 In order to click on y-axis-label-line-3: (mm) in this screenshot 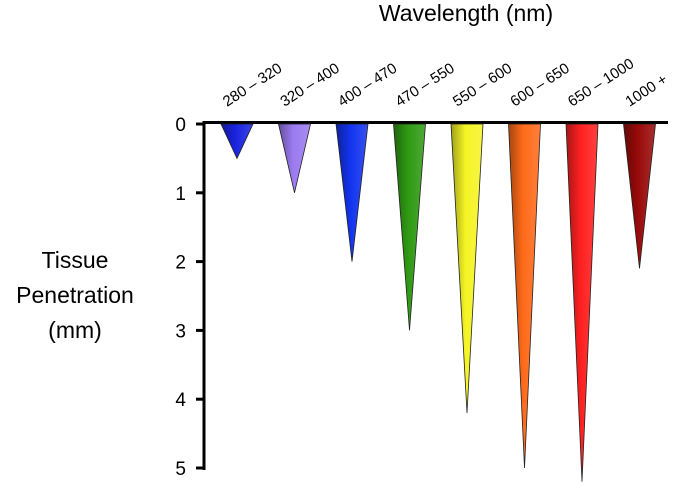, I will do `click(75, 330)`.